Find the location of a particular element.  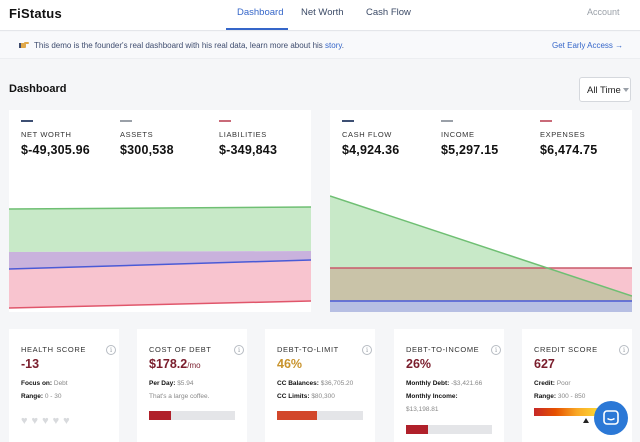

expenses-label: EXPENSES is located at coordinates (563, 134).